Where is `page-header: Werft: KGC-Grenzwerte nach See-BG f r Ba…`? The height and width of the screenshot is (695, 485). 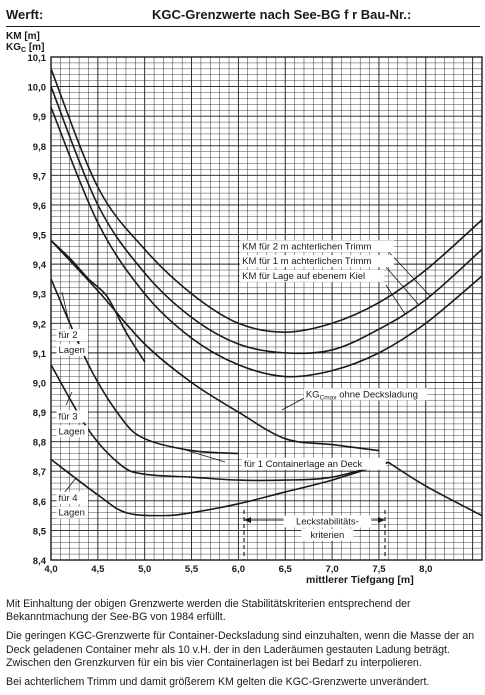 page-header: Werft: KGC-Grenzwerte nach See-BG f r Ba… is located at coordinates (243, 15).